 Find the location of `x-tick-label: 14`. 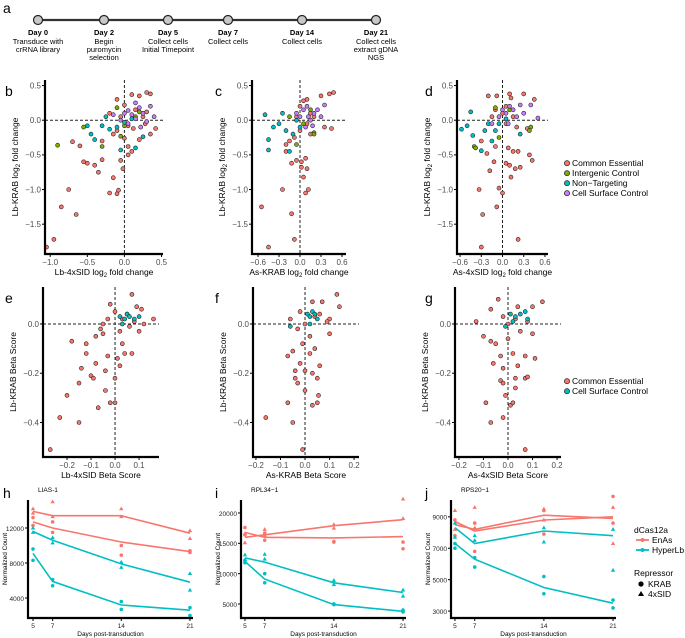

x-tick-label: 14 is located at coordinates (544, 626).